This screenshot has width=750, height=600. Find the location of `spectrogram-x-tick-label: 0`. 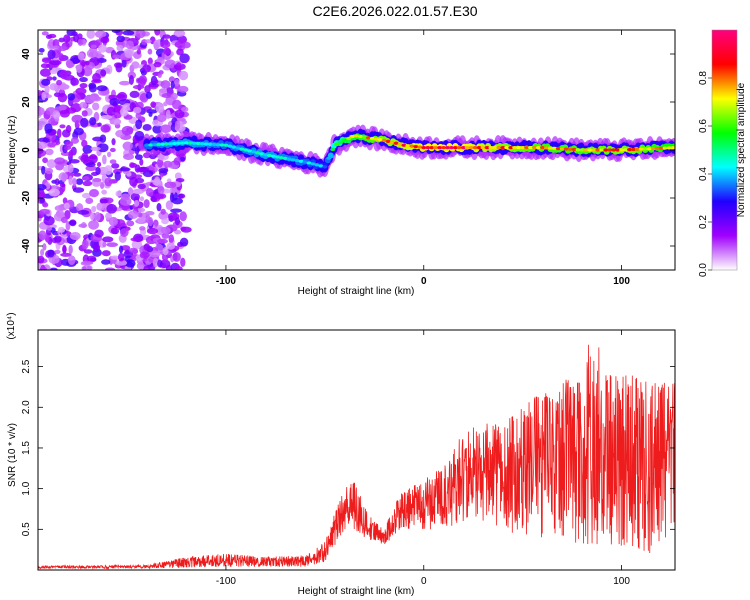

spectrogram-x-tick-label: 0 is located at coordinates (424, 281).